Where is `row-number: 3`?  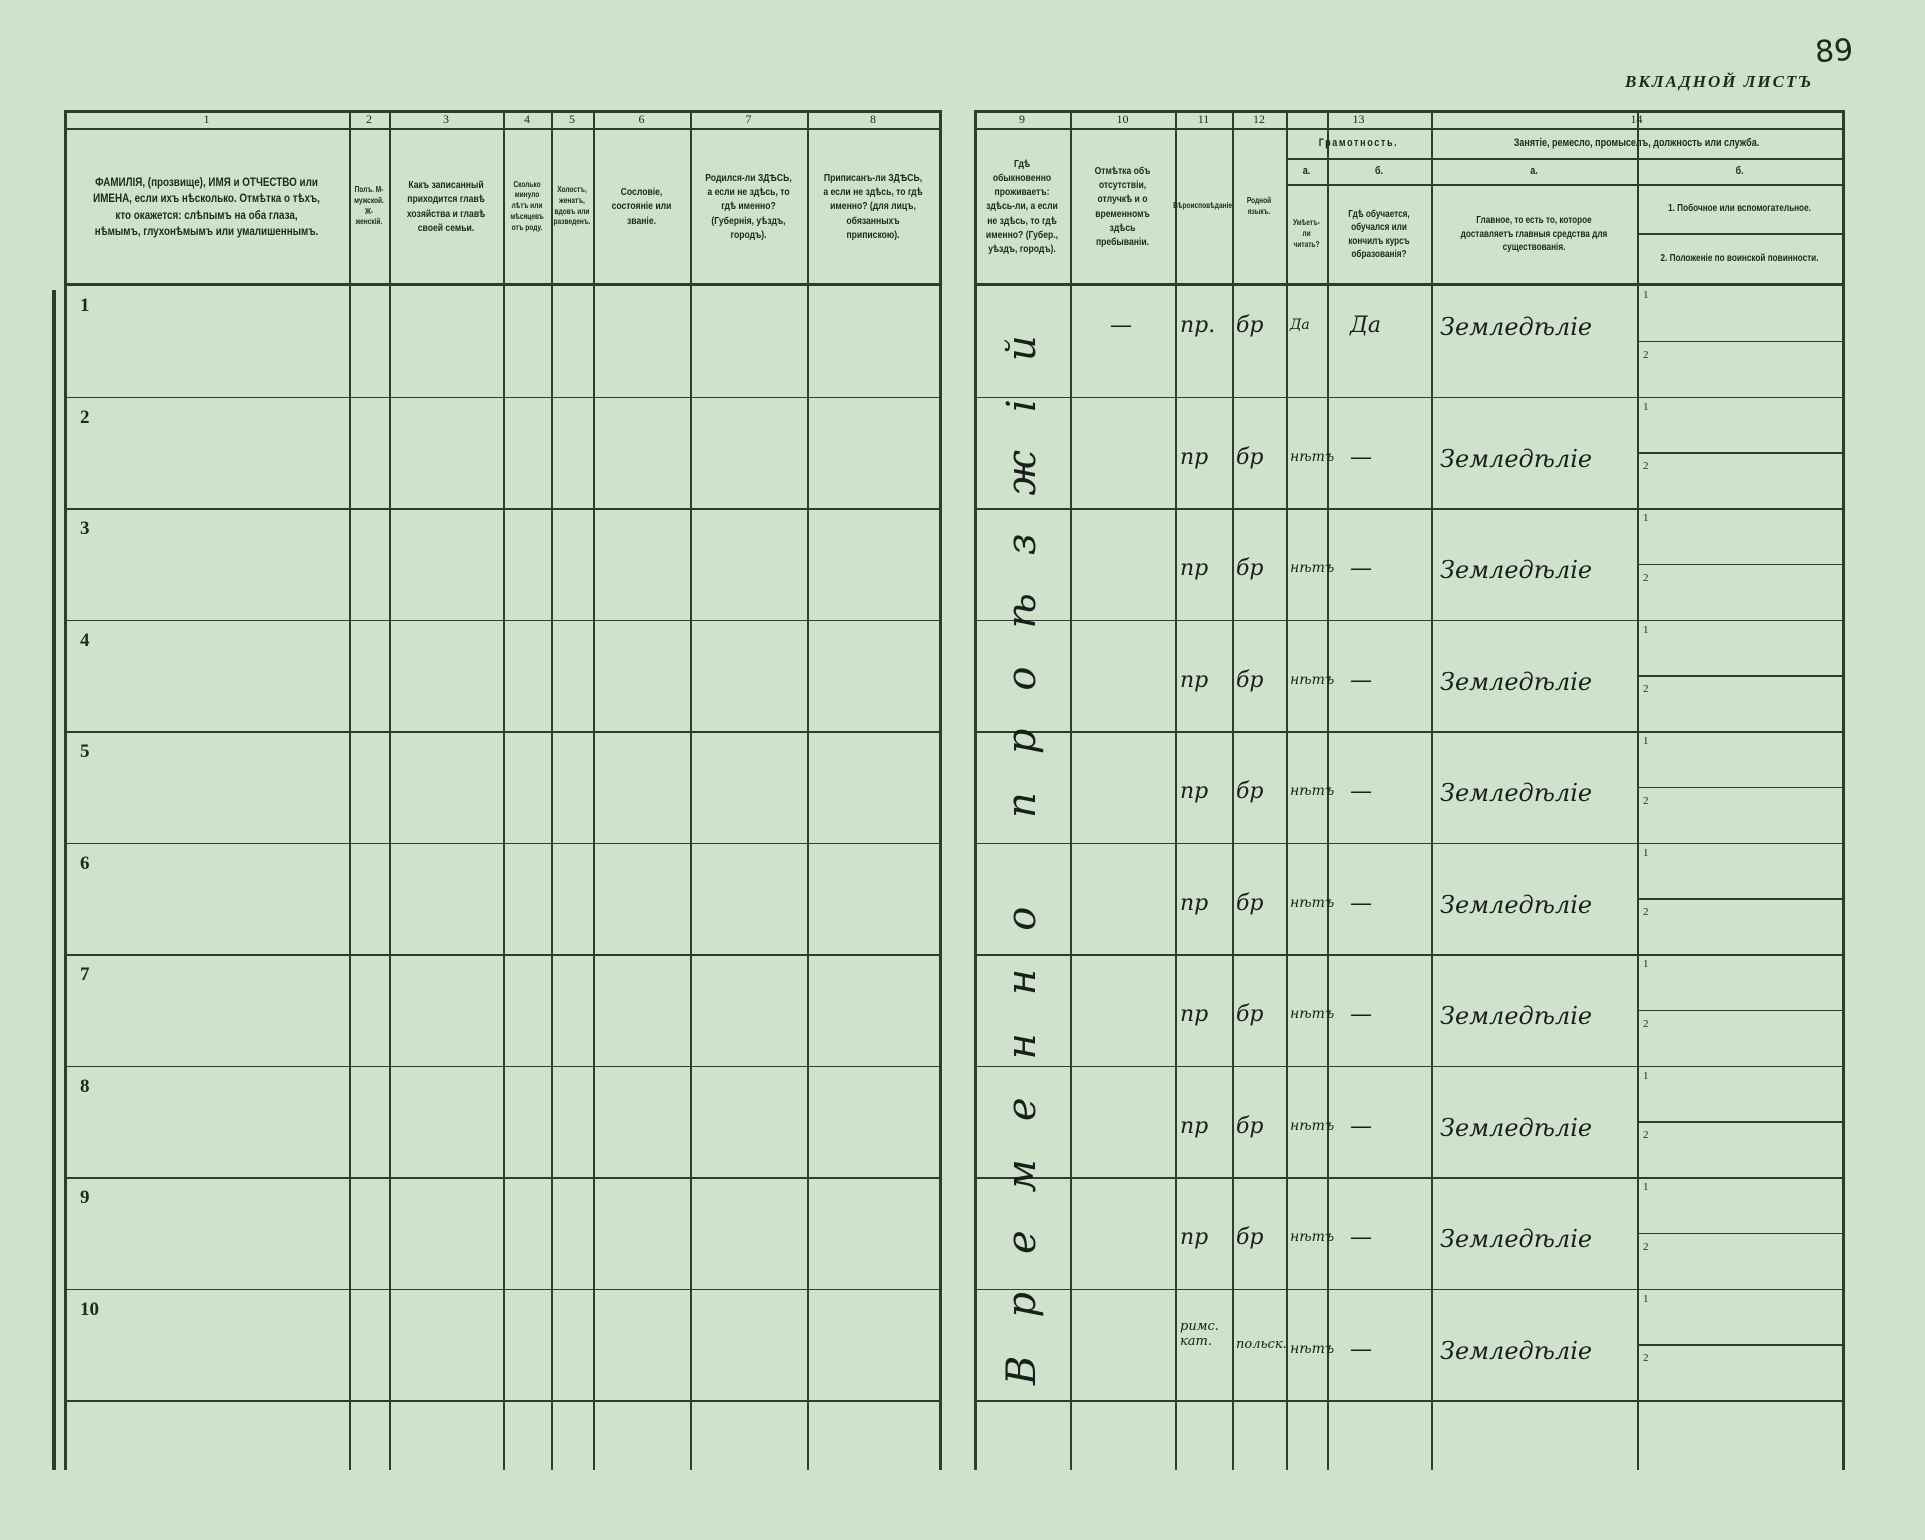 row-number: 3 is located at coordinates (85, 528).